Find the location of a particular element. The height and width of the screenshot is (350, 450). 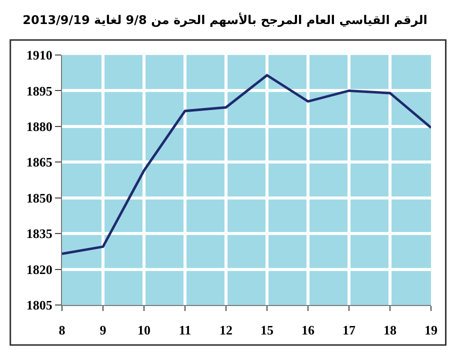

y-tick-label: 1820 is located at coordinates (39, 269).